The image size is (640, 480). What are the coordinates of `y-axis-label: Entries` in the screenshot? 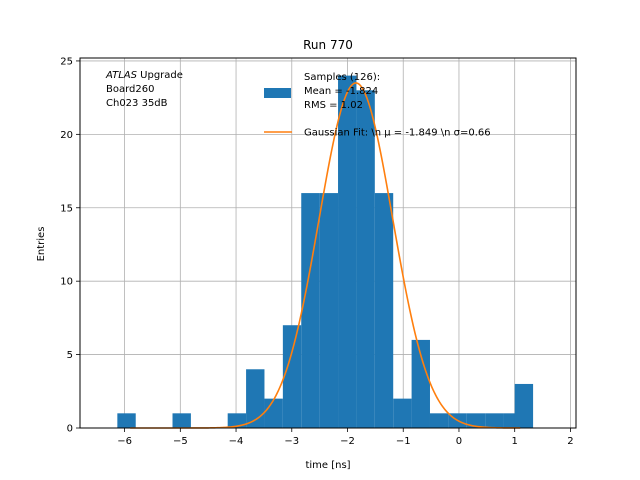 It's located at (41, 244).